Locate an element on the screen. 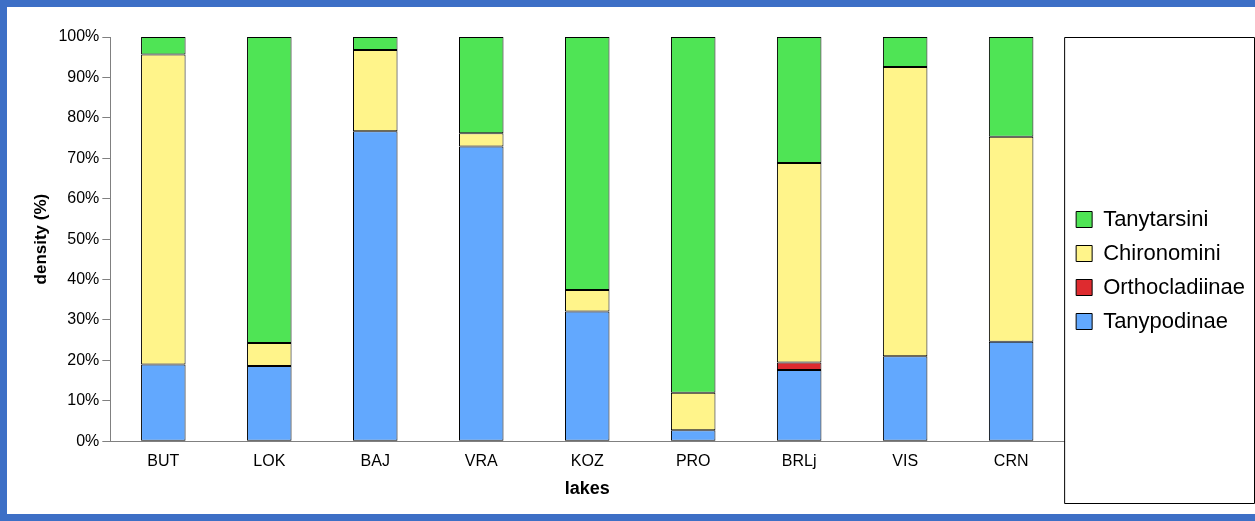  legend-label: Orthocladiinae is located at coordinates (1174, 286).